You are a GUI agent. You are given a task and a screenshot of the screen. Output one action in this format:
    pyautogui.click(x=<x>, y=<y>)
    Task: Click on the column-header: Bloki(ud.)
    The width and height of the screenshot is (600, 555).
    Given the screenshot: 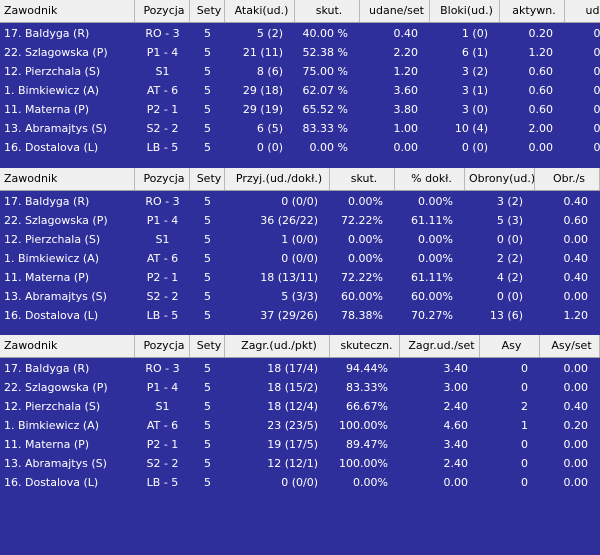 What is the action you would take?
    pyautogui.click(x=465, y=11)
    